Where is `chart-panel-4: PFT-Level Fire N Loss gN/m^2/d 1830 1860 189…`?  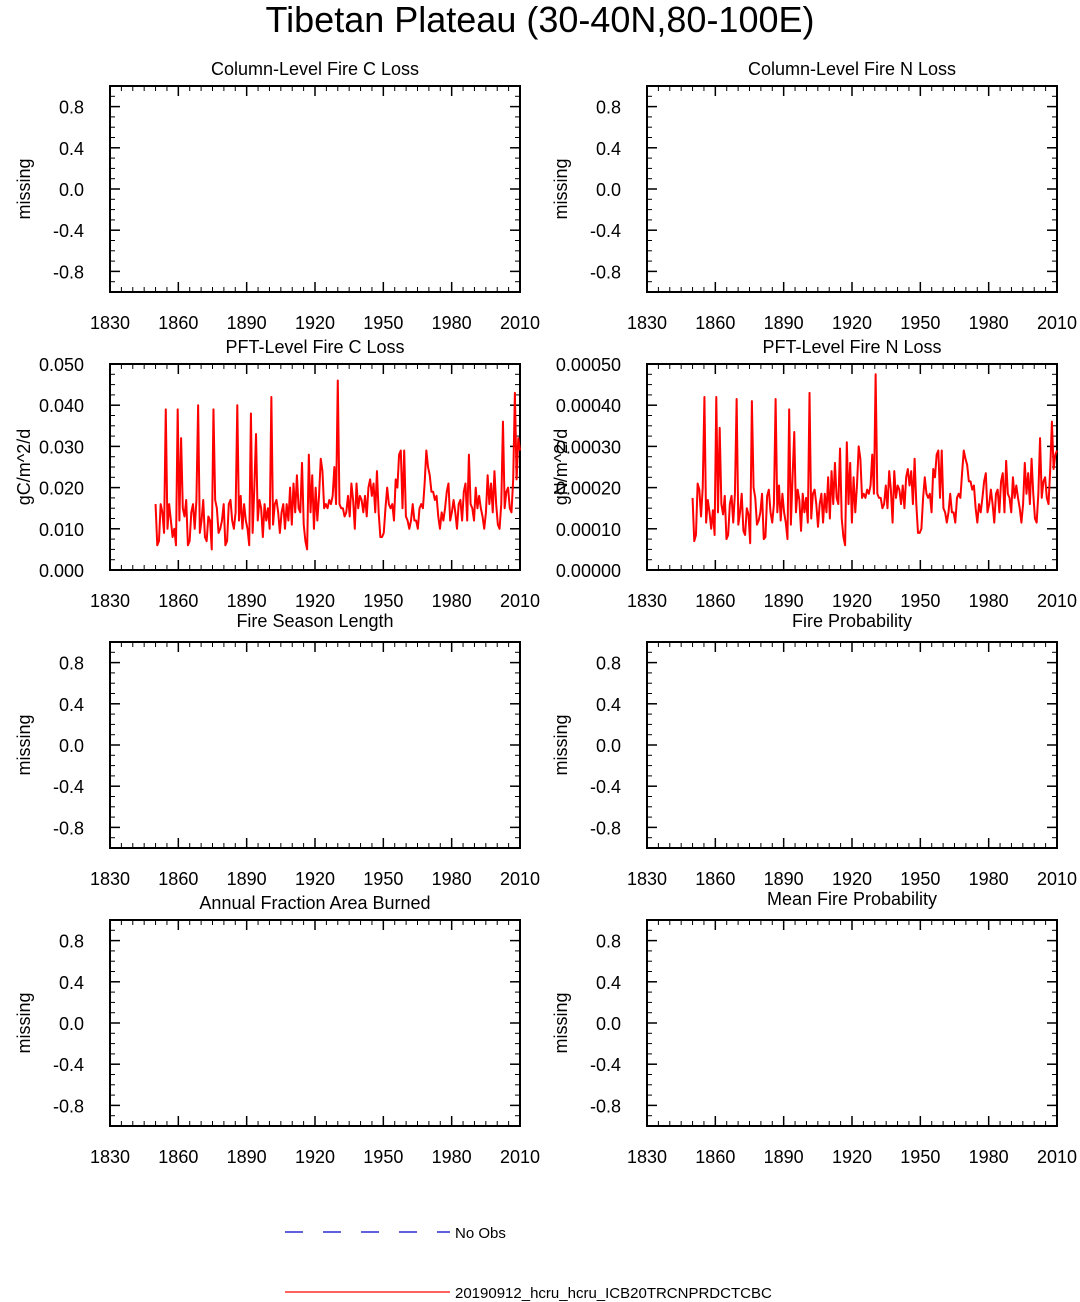 chart-panel-4: PFT-Level Fire N Loss gN/m^2/d 1830 1860 189… is located at coordinates (814, 474).